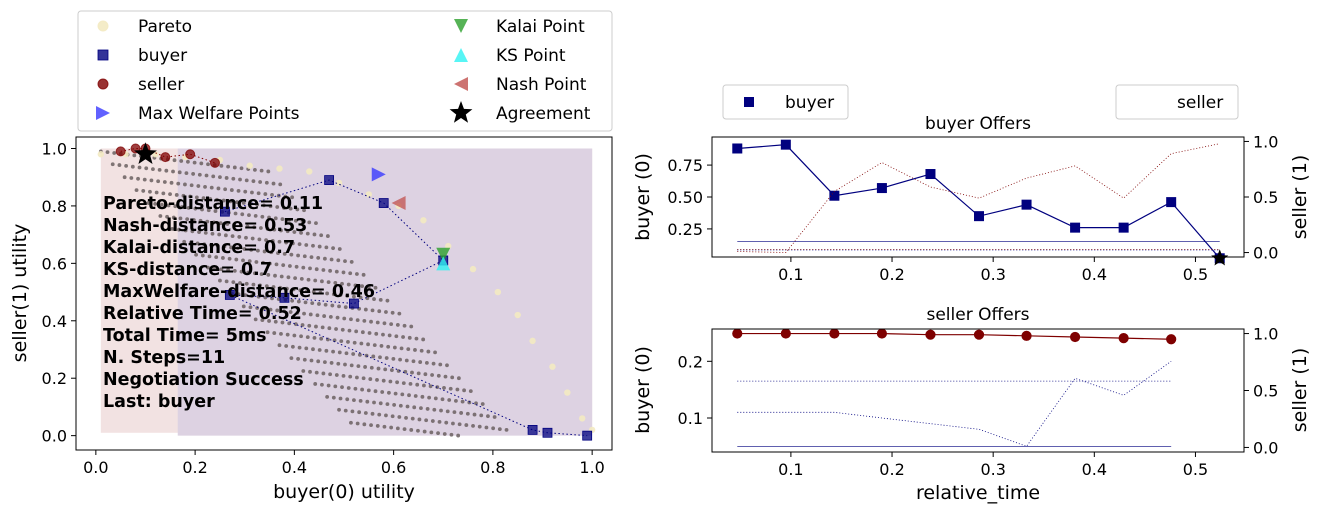  I want to click on utility-y-label: seller(1) utility, so click(20, 293).